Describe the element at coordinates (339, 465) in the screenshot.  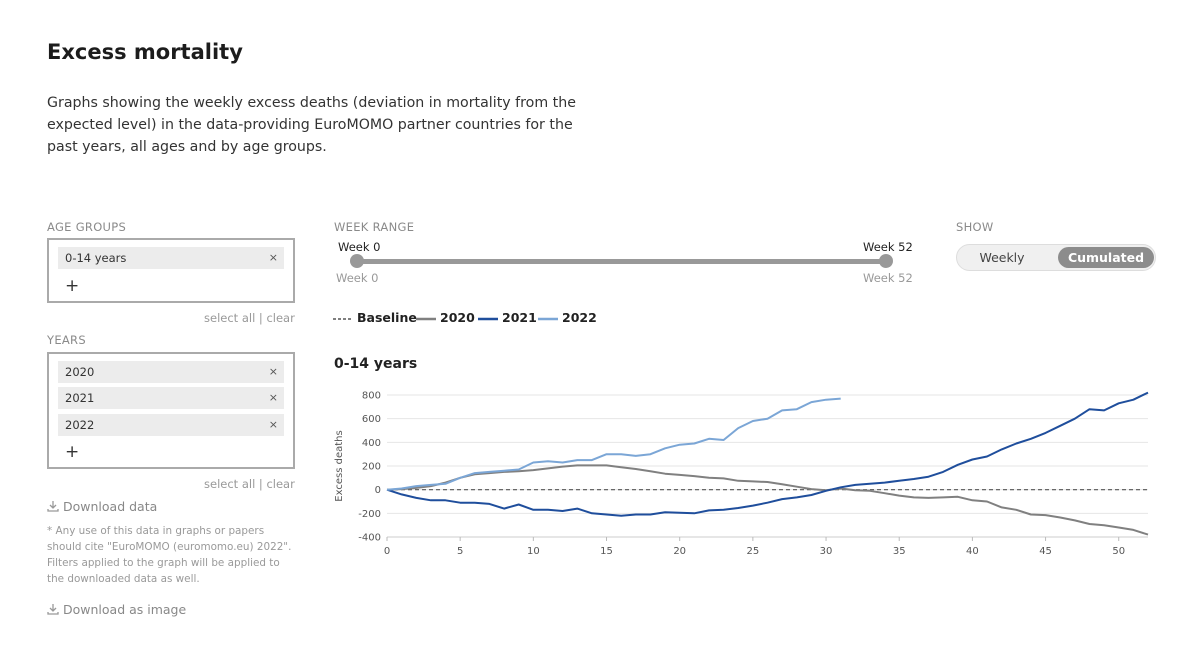
I see `y-axis-label: Excess deaths` at that location.